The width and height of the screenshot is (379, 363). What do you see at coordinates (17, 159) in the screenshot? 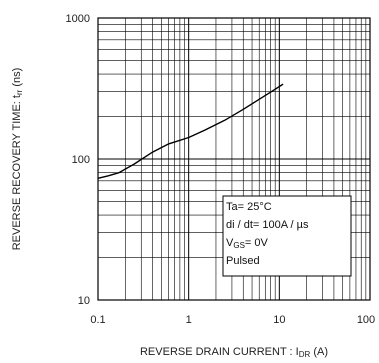
I see `y-axis-title: REVERSE RECOVERY TIME: trr (ns)` at bounding box center [17, 159].